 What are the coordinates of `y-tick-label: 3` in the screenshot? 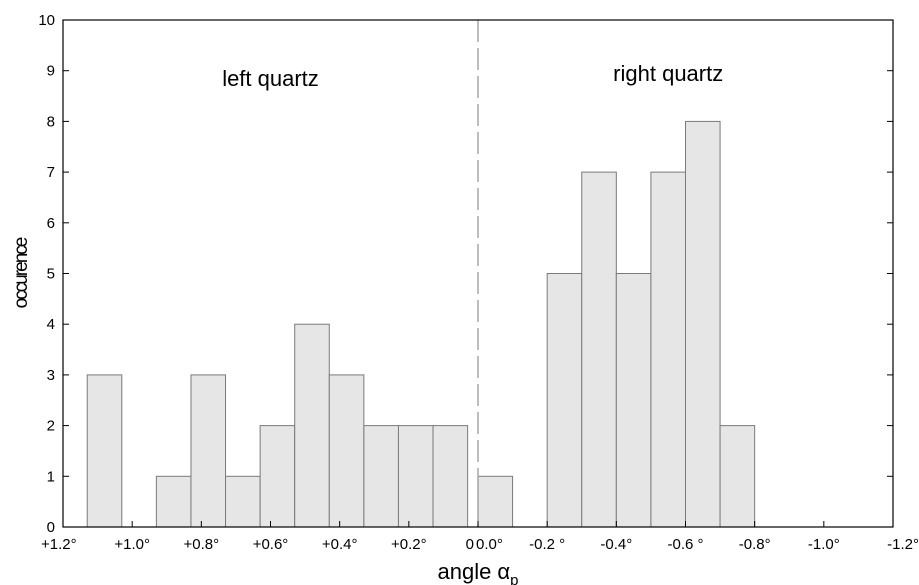 It's located at (51, 375).